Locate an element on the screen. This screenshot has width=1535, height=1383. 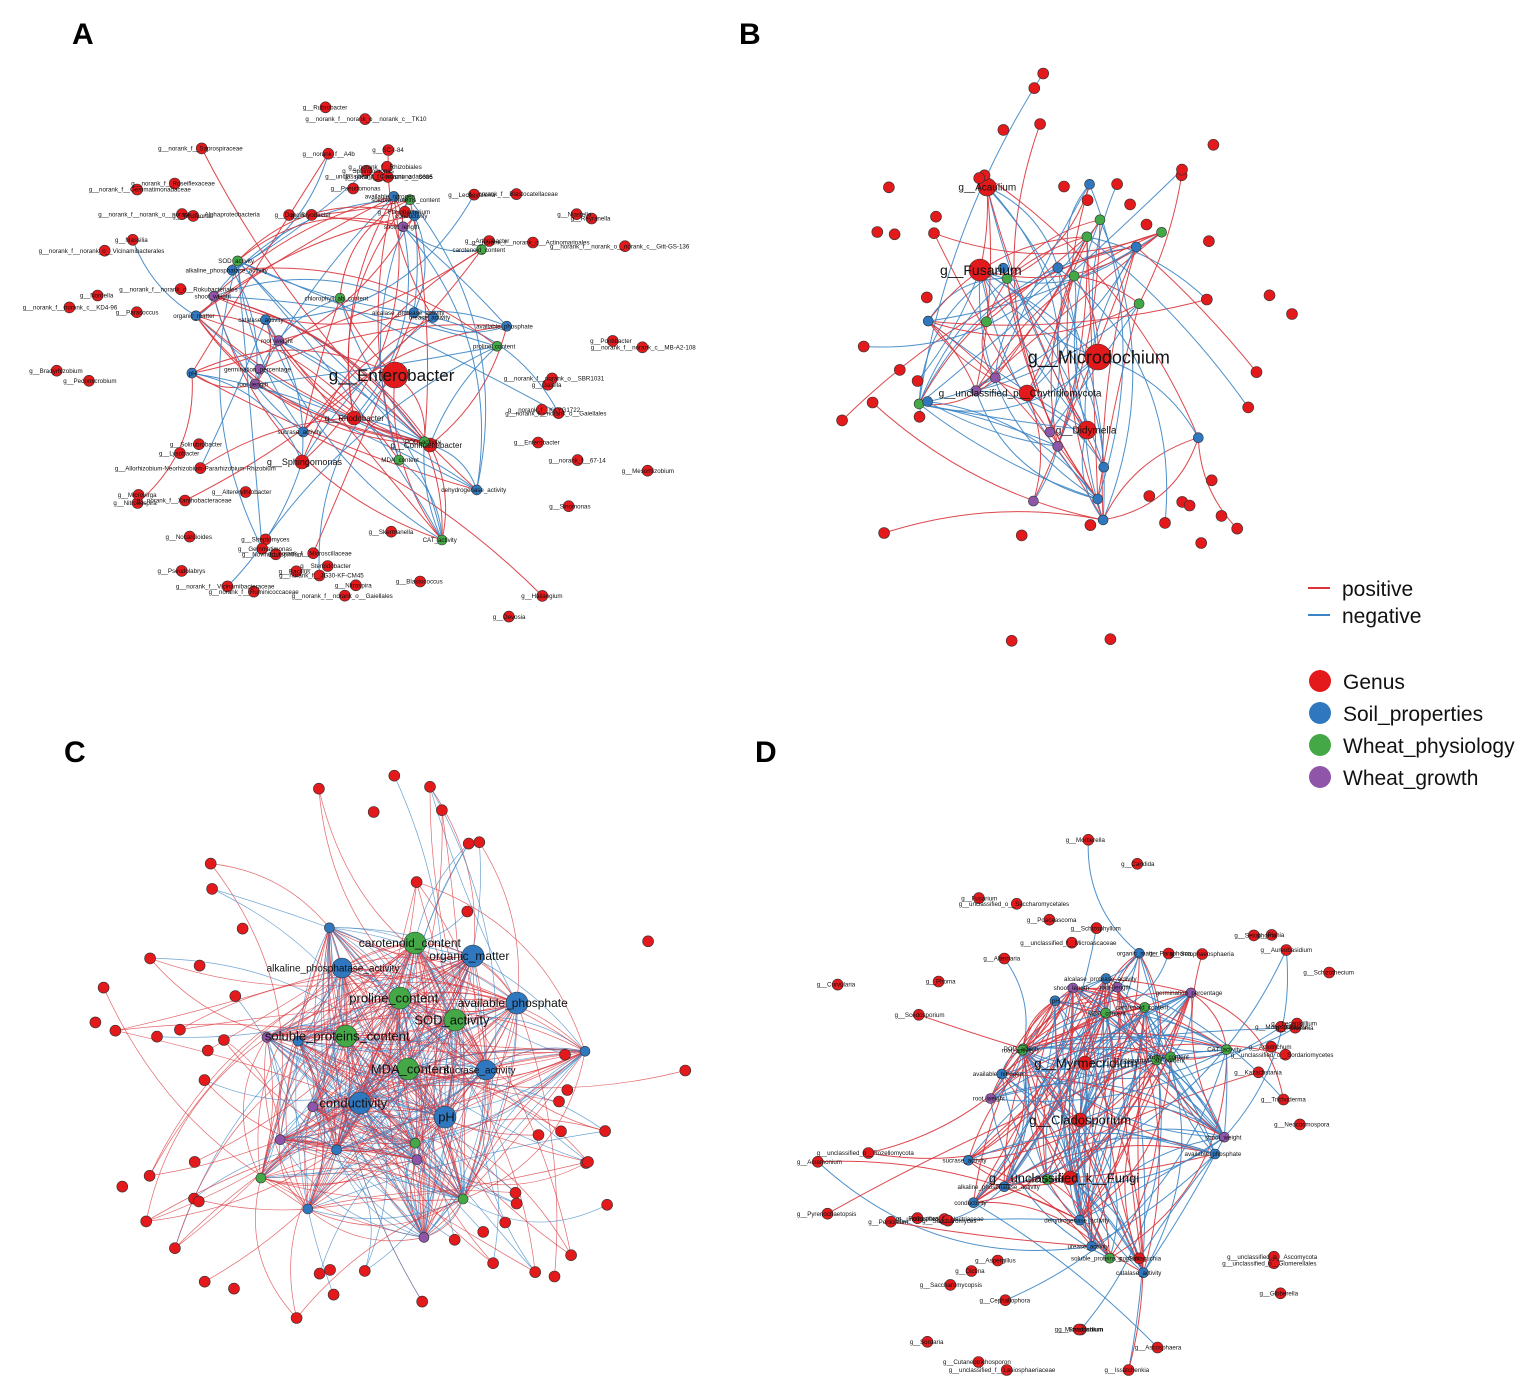
node-label-g-norank-f-norank-o-norank-c-tk10: g__norank_f__norank_o__norank_c__TK10 is located at coordinates (366, 119).